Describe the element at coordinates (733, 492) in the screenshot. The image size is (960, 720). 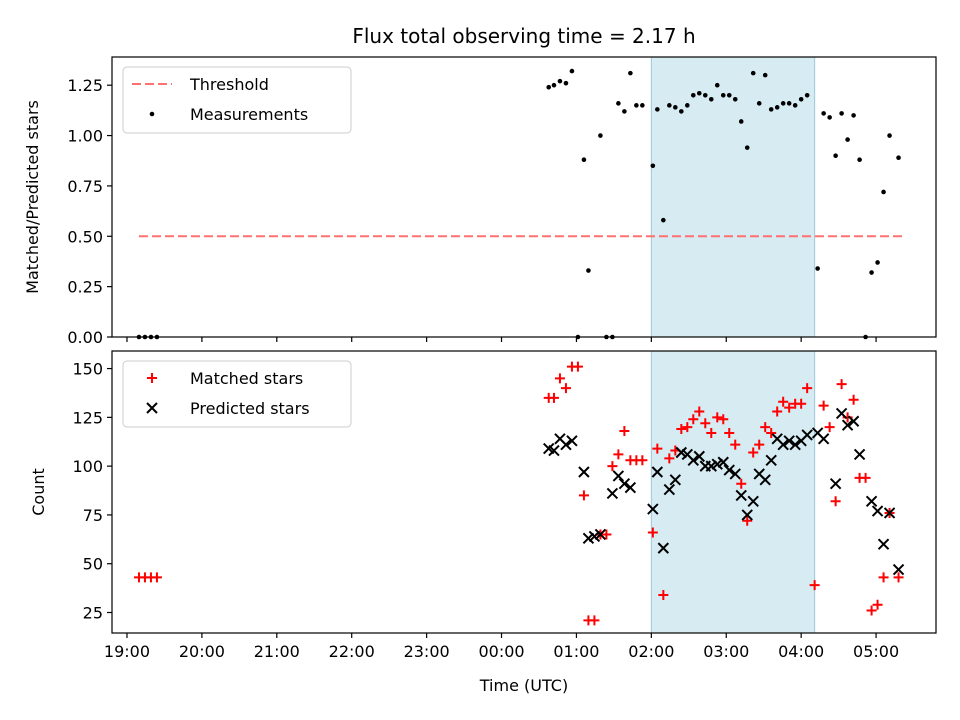
I see `observing-span` at that location.